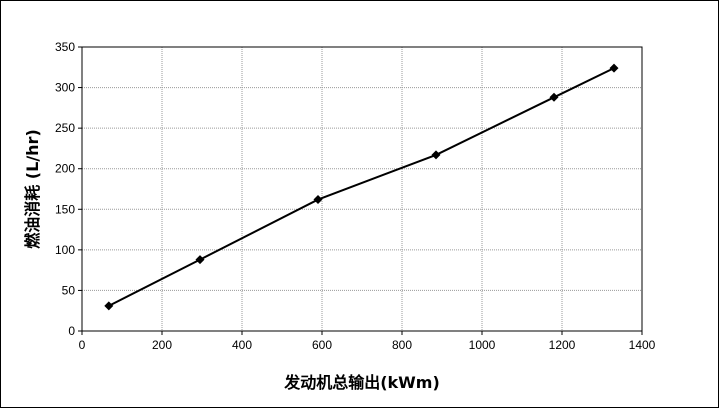 The height and width of the screenshot is (408, 719). Describe the element at coordinates (32, 189) in the screenshot. I see `y-axis-title: 燃油消耗 (L/hr)` at that location.